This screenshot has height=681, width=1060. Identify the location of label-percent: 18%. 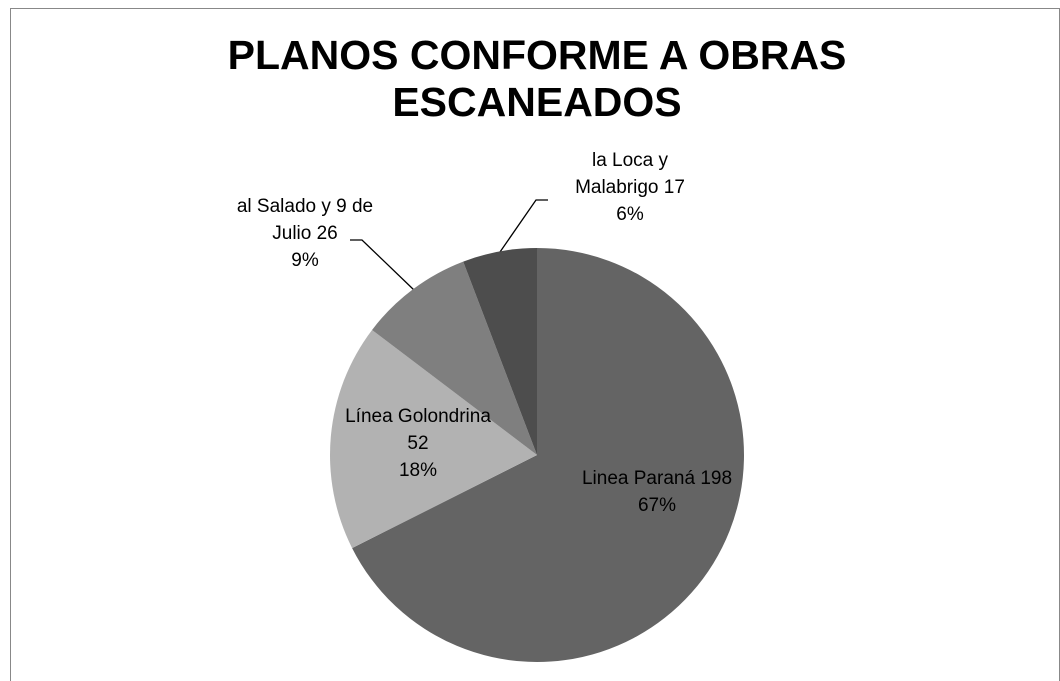
(418, 470).